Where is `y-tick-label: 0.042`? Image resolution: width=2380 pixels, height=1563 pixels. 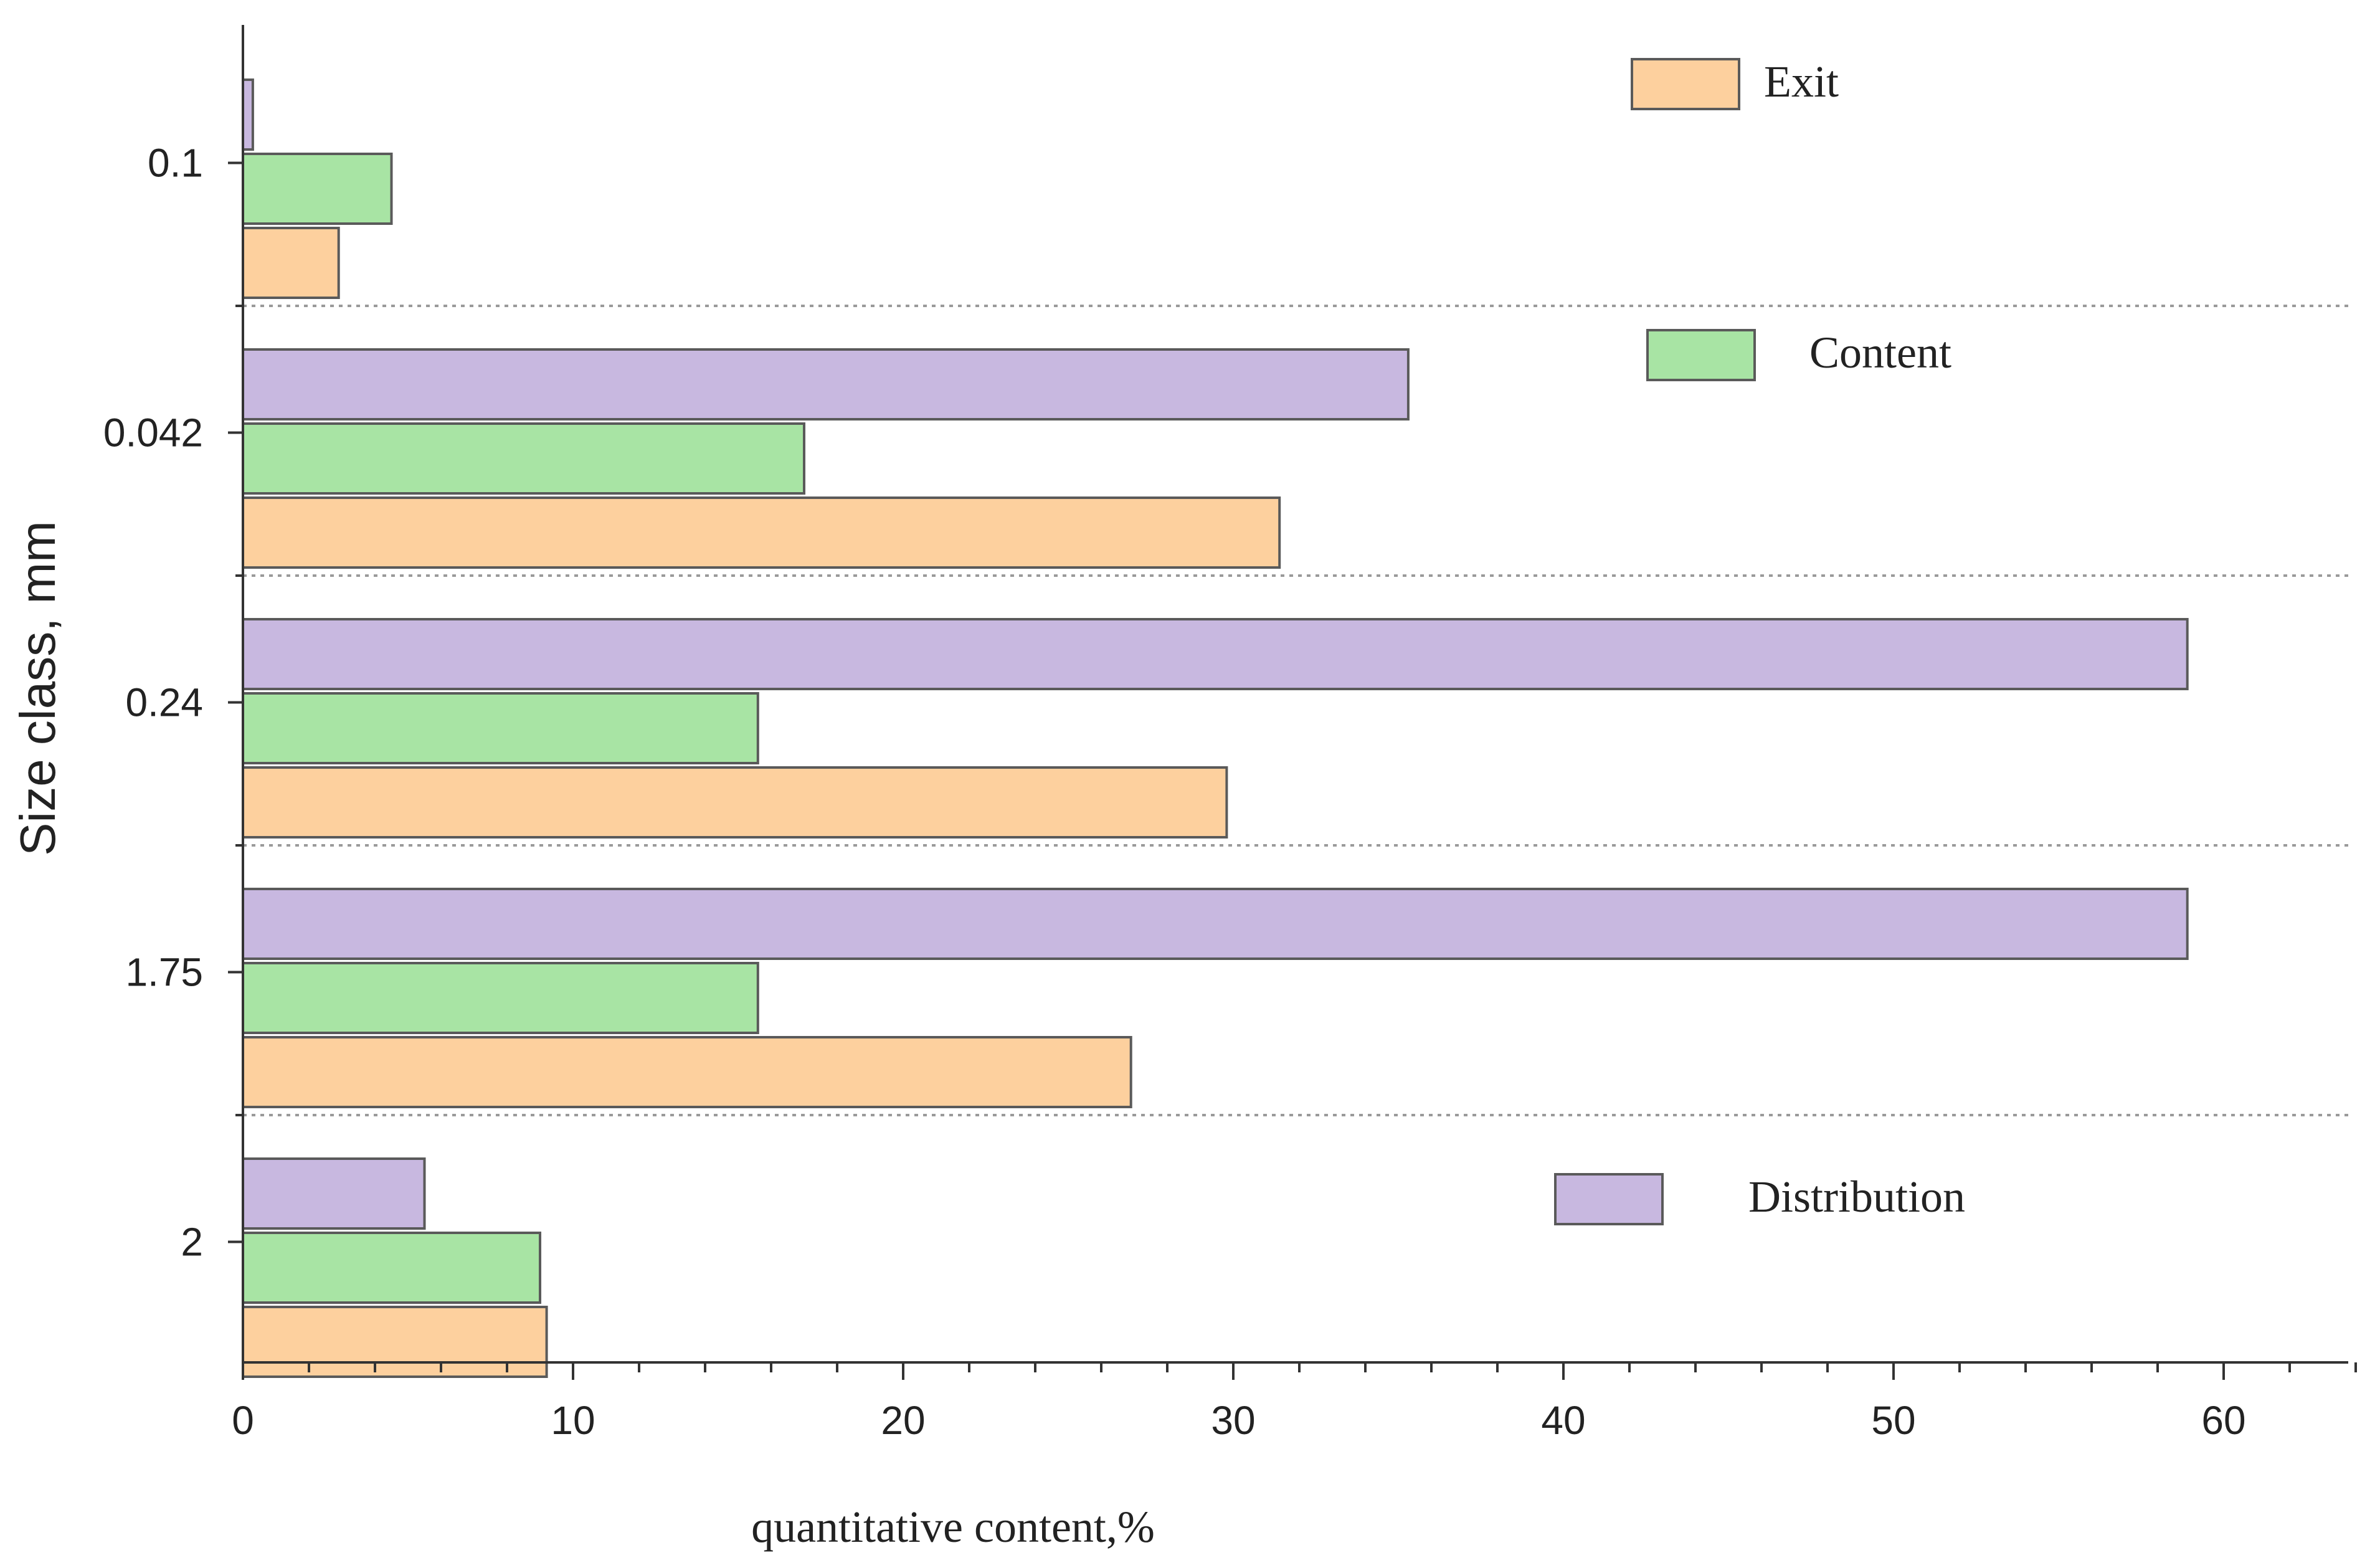 y-tick-label: 0.042 is located at coordinates (153, 433).